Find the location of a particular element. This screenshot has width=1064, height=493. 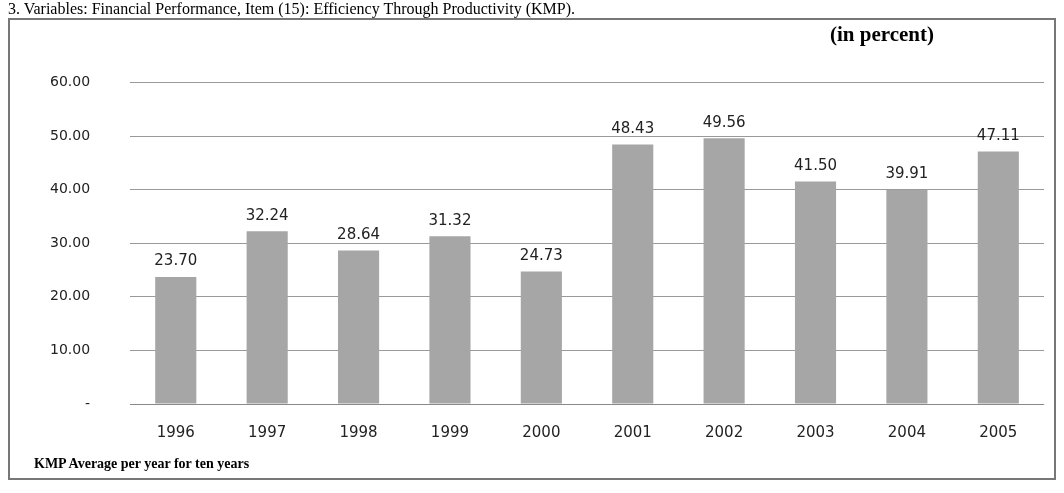

data-label: 24.73 is located at coordinates (541, 254).